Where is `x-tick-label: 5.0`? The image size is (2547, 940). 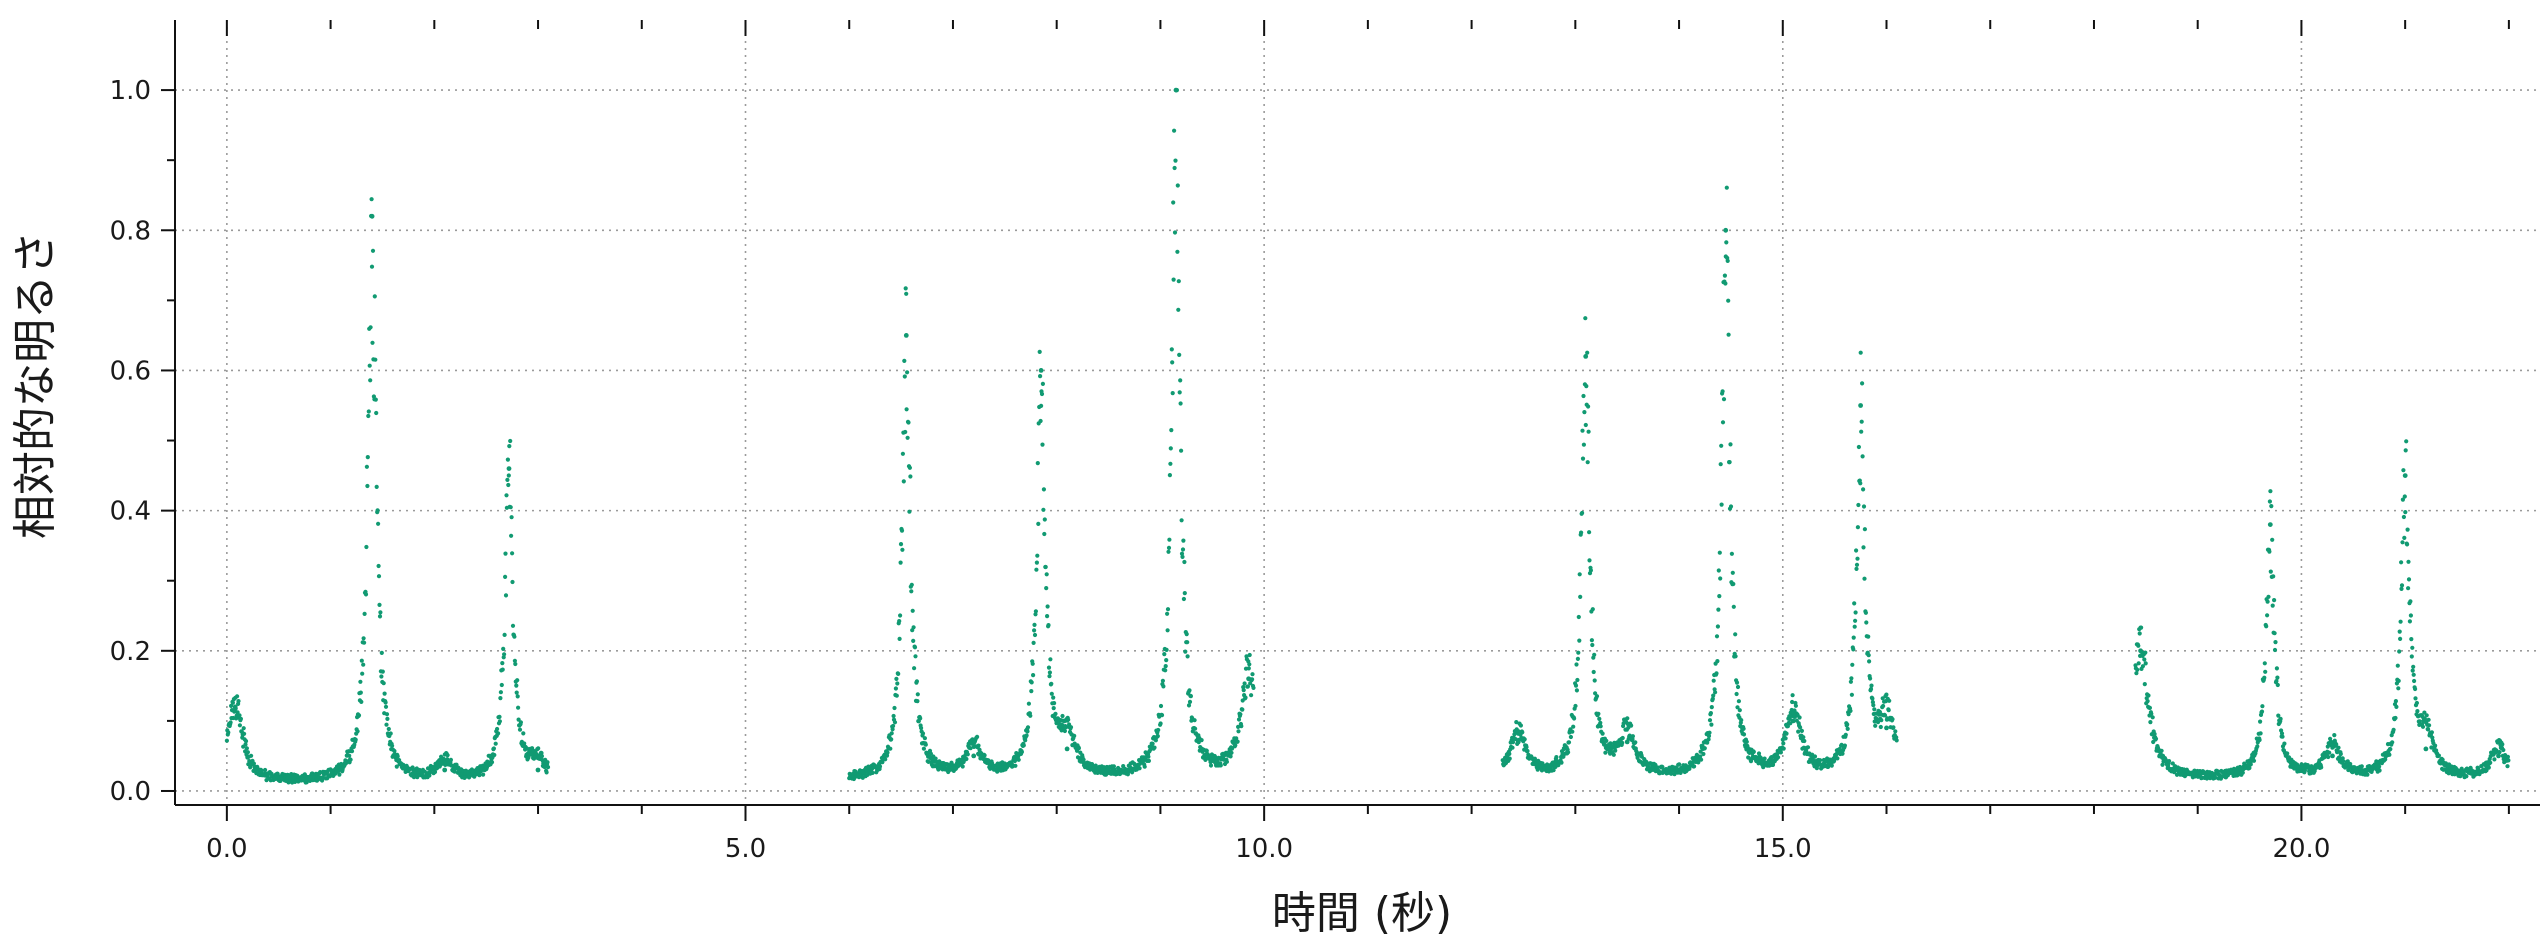 x-tick-label: 5.0 is located at coordinates (745, 849).